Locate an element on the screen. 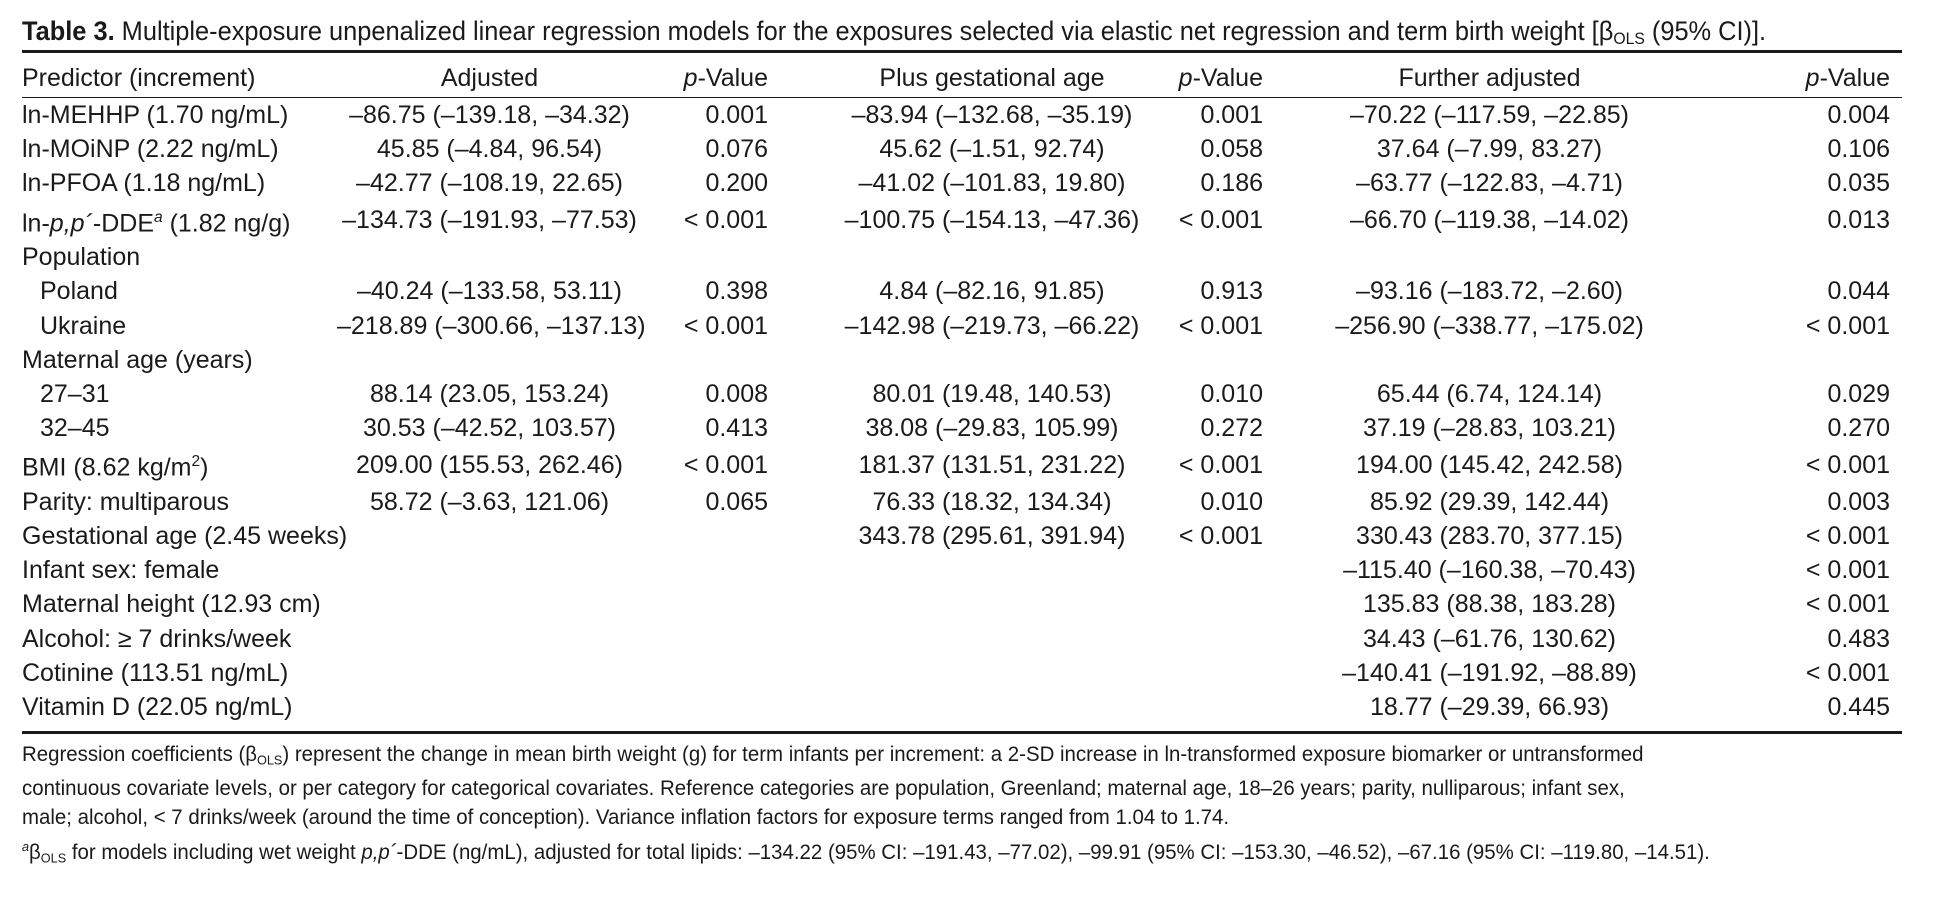  p-value-further-cell is located at coordinates (1782, 360).